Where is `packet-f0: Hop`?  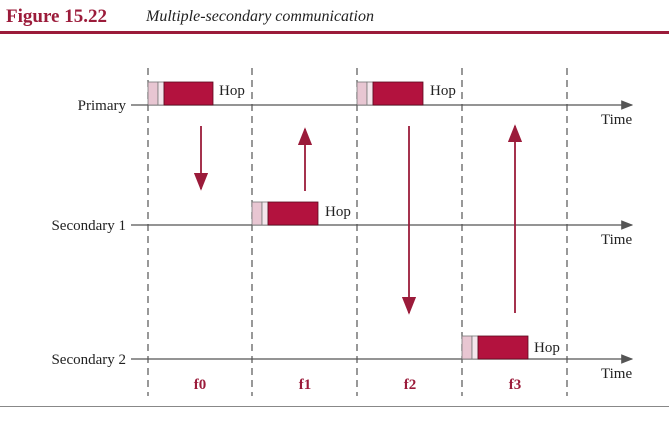
packet-f0: Hop is located at coordinates (196, 93).